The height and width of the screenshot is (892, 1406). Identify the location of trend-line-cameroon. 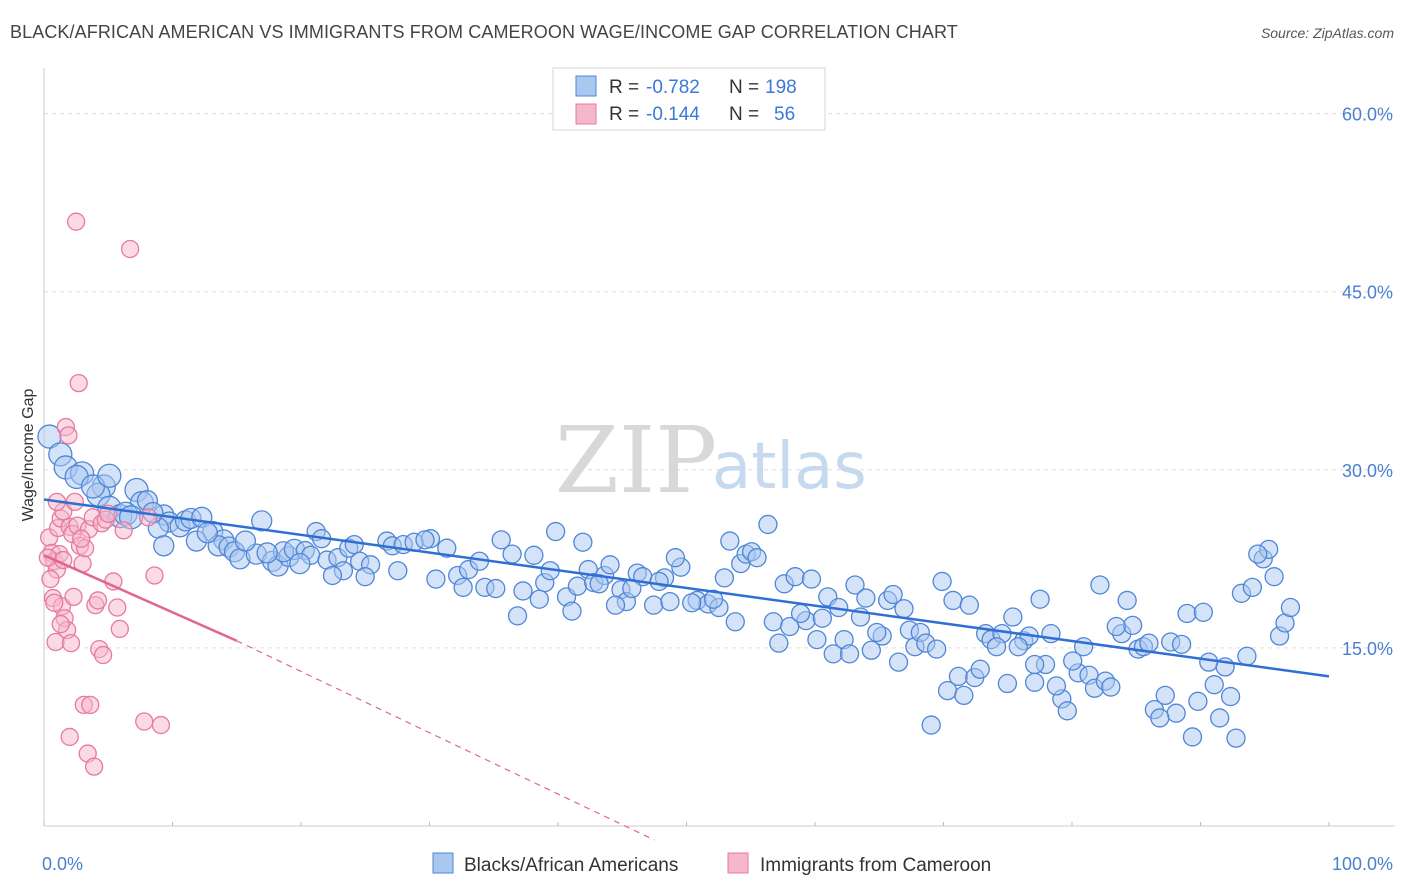
(140, 598).